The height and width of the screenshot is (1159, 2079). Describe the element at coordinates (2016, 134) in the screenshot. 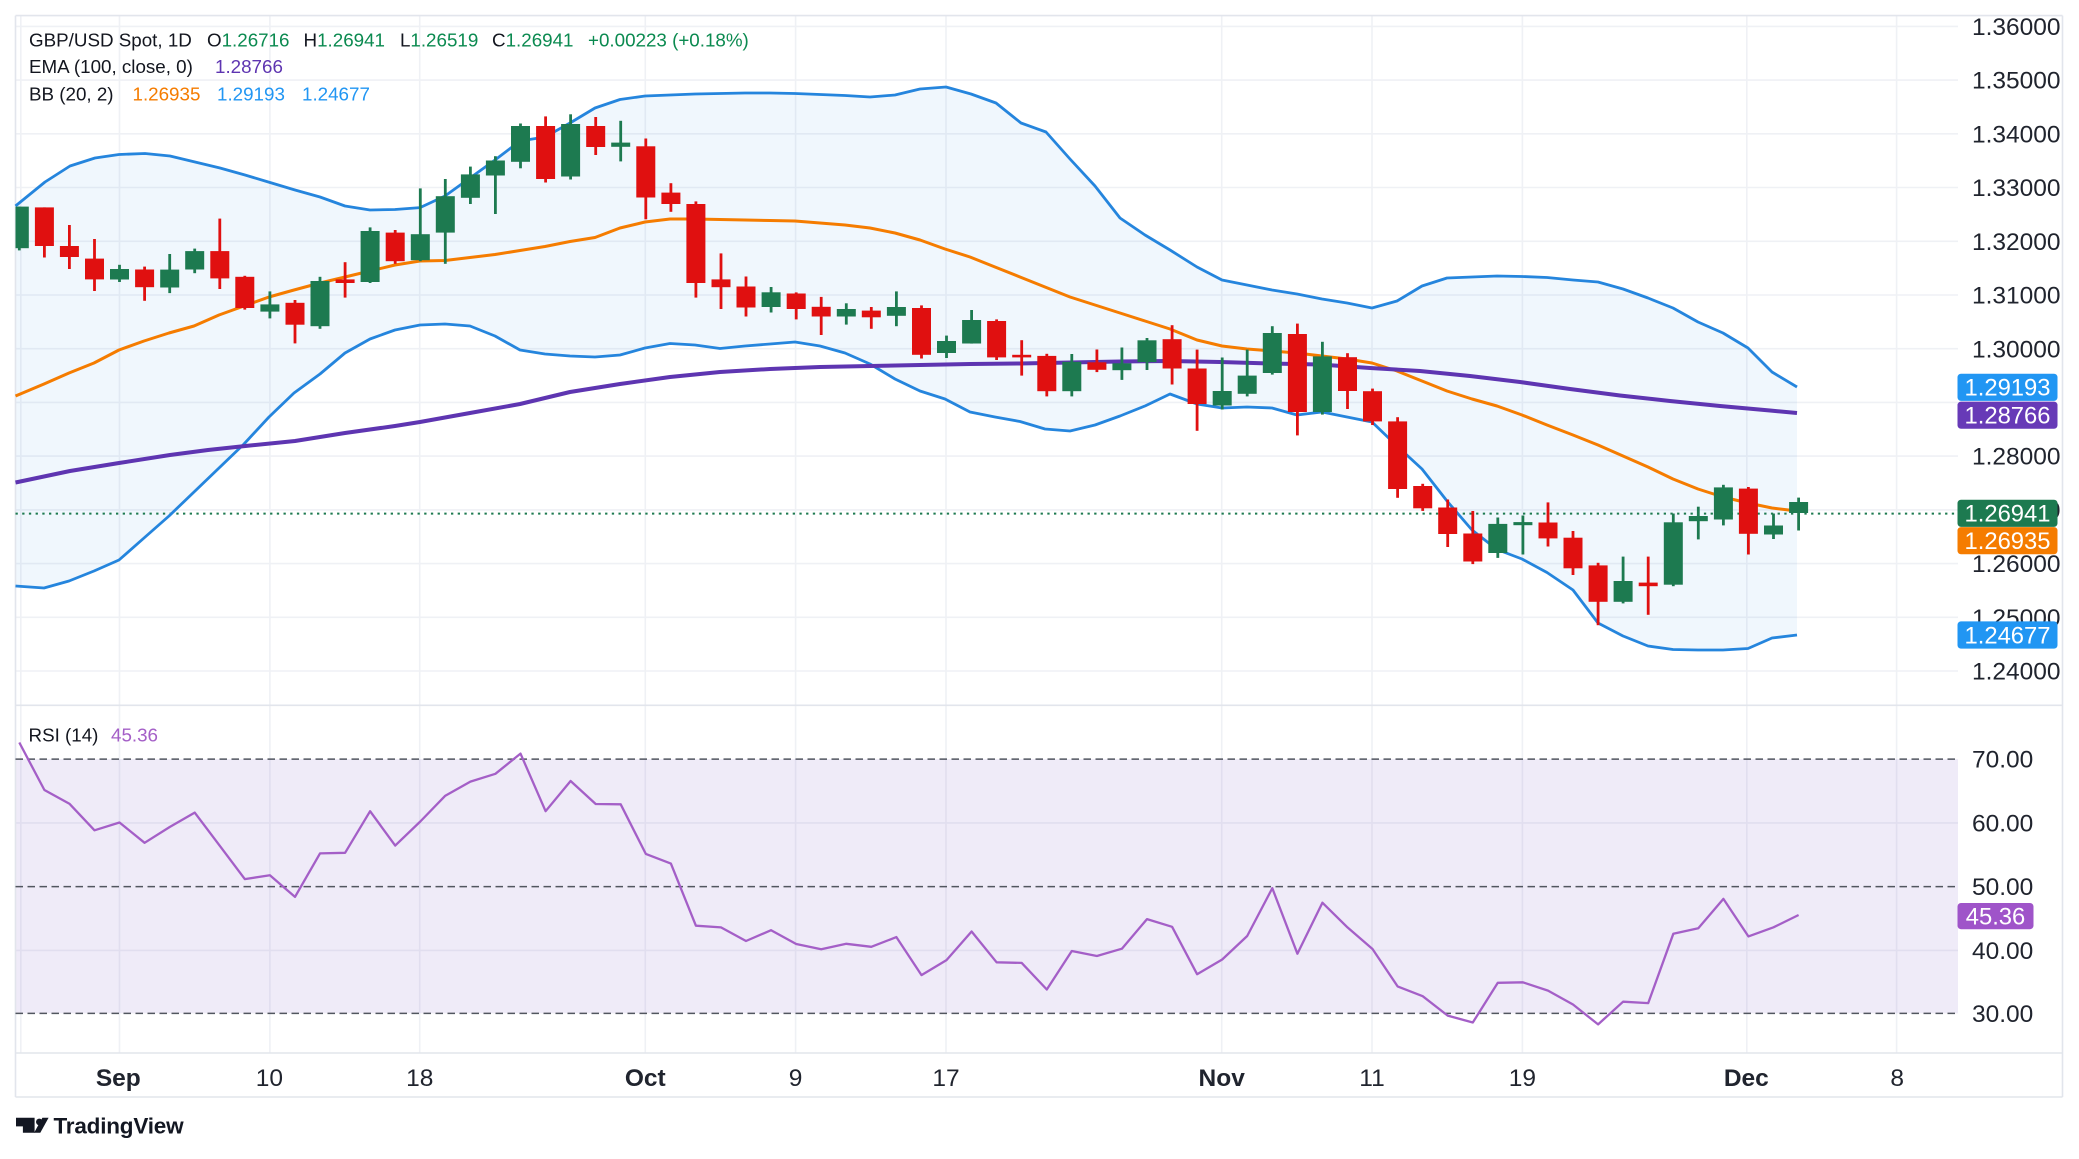

I see `svg-text: 1.34000` at that location.